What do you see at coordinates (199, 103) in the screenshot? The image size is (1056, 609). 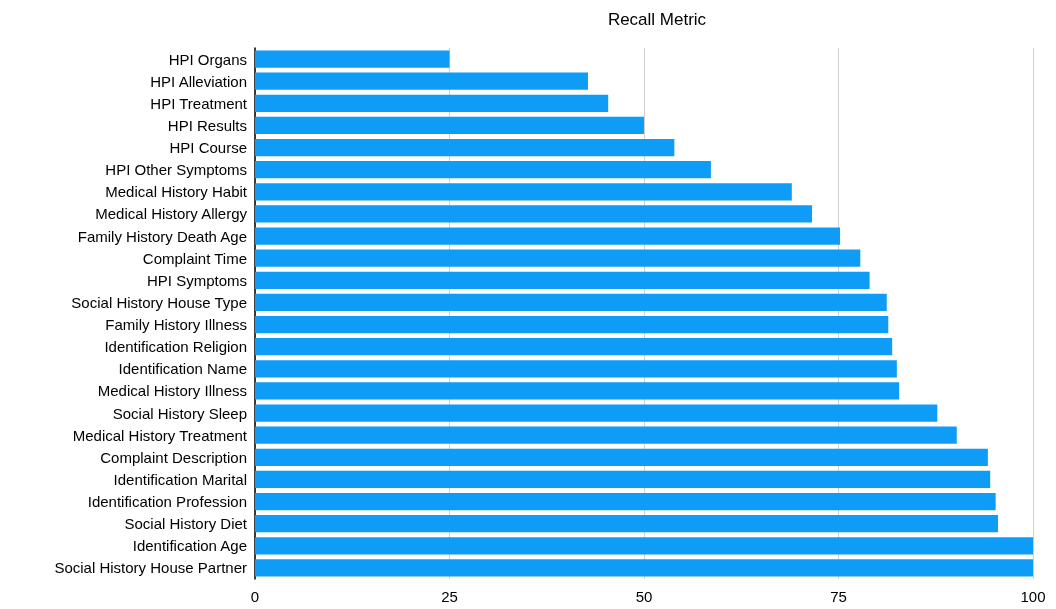 I see `y-tick-label: HPI Treatment` at bounding box center [199, 103].